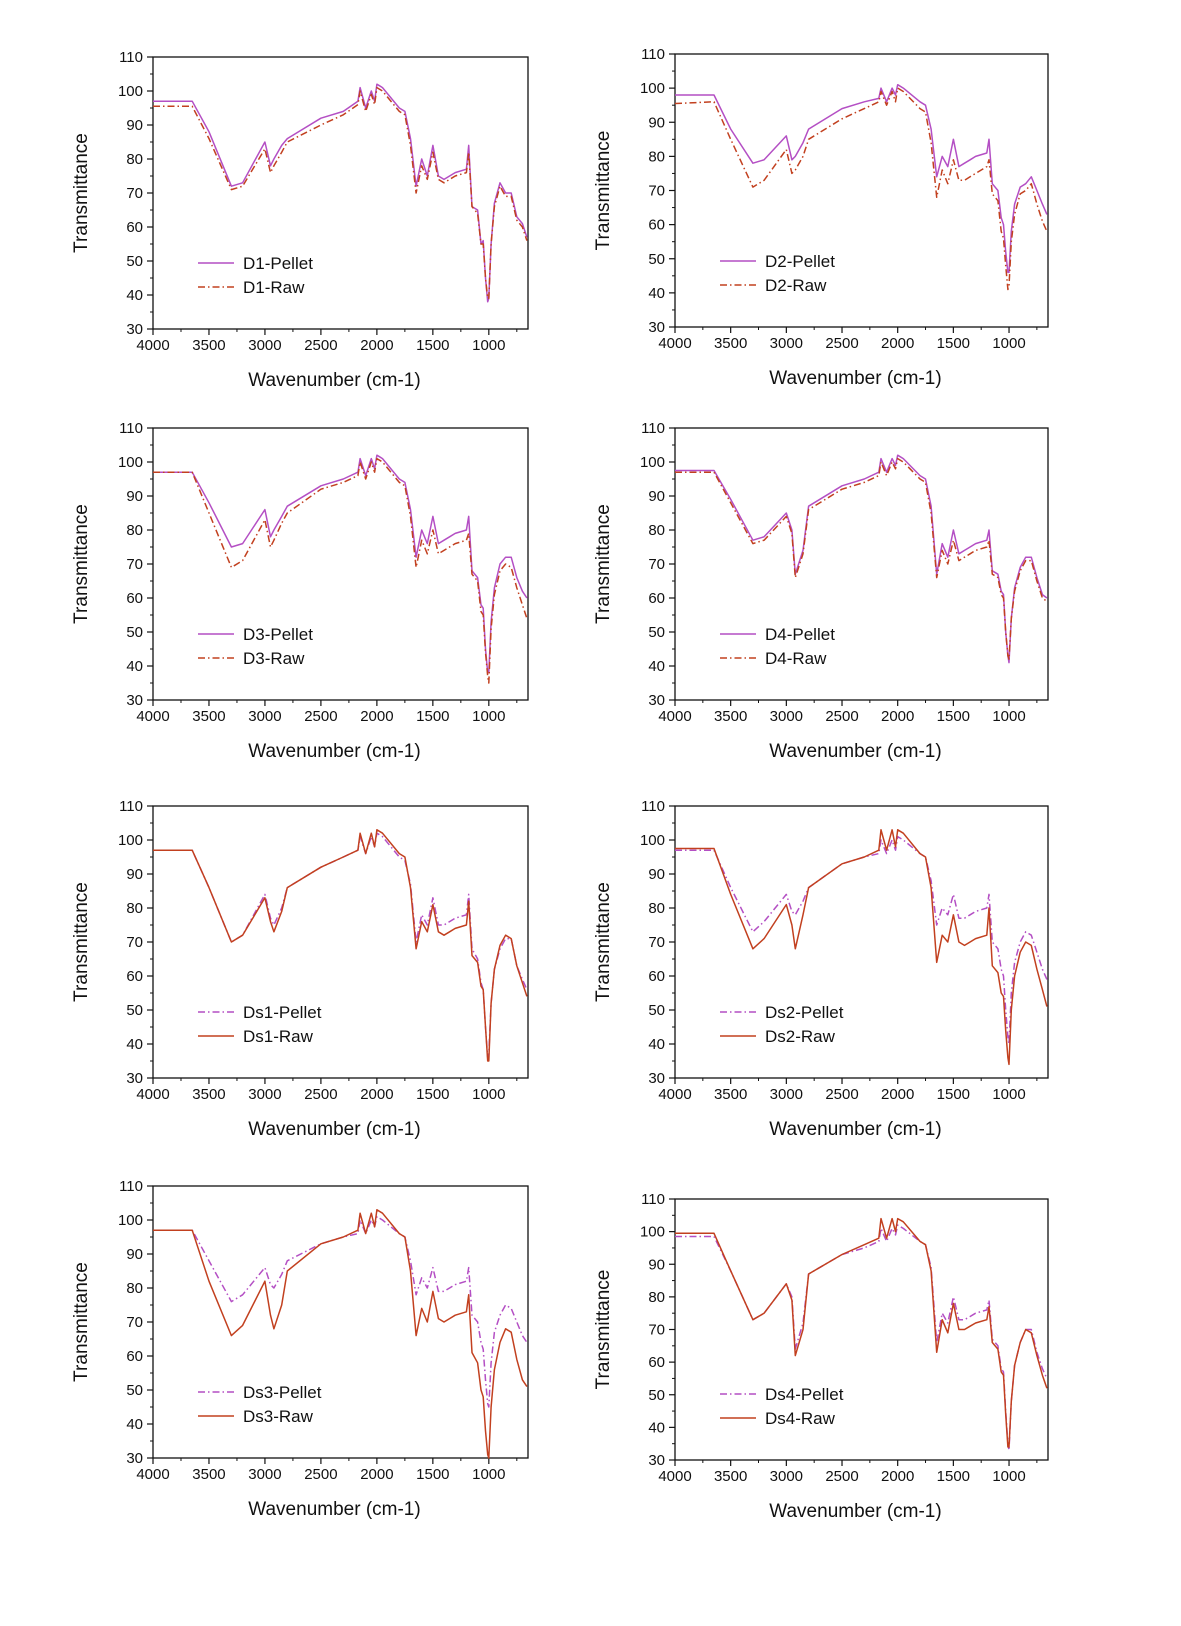 Image resolution: width=1181 pixels, height=1626 pixels. What do you see at coordinates (278, 1036) in the screenshot?
I see `legend-label: Ds1-Raw` at bounding box center [278, 1036].